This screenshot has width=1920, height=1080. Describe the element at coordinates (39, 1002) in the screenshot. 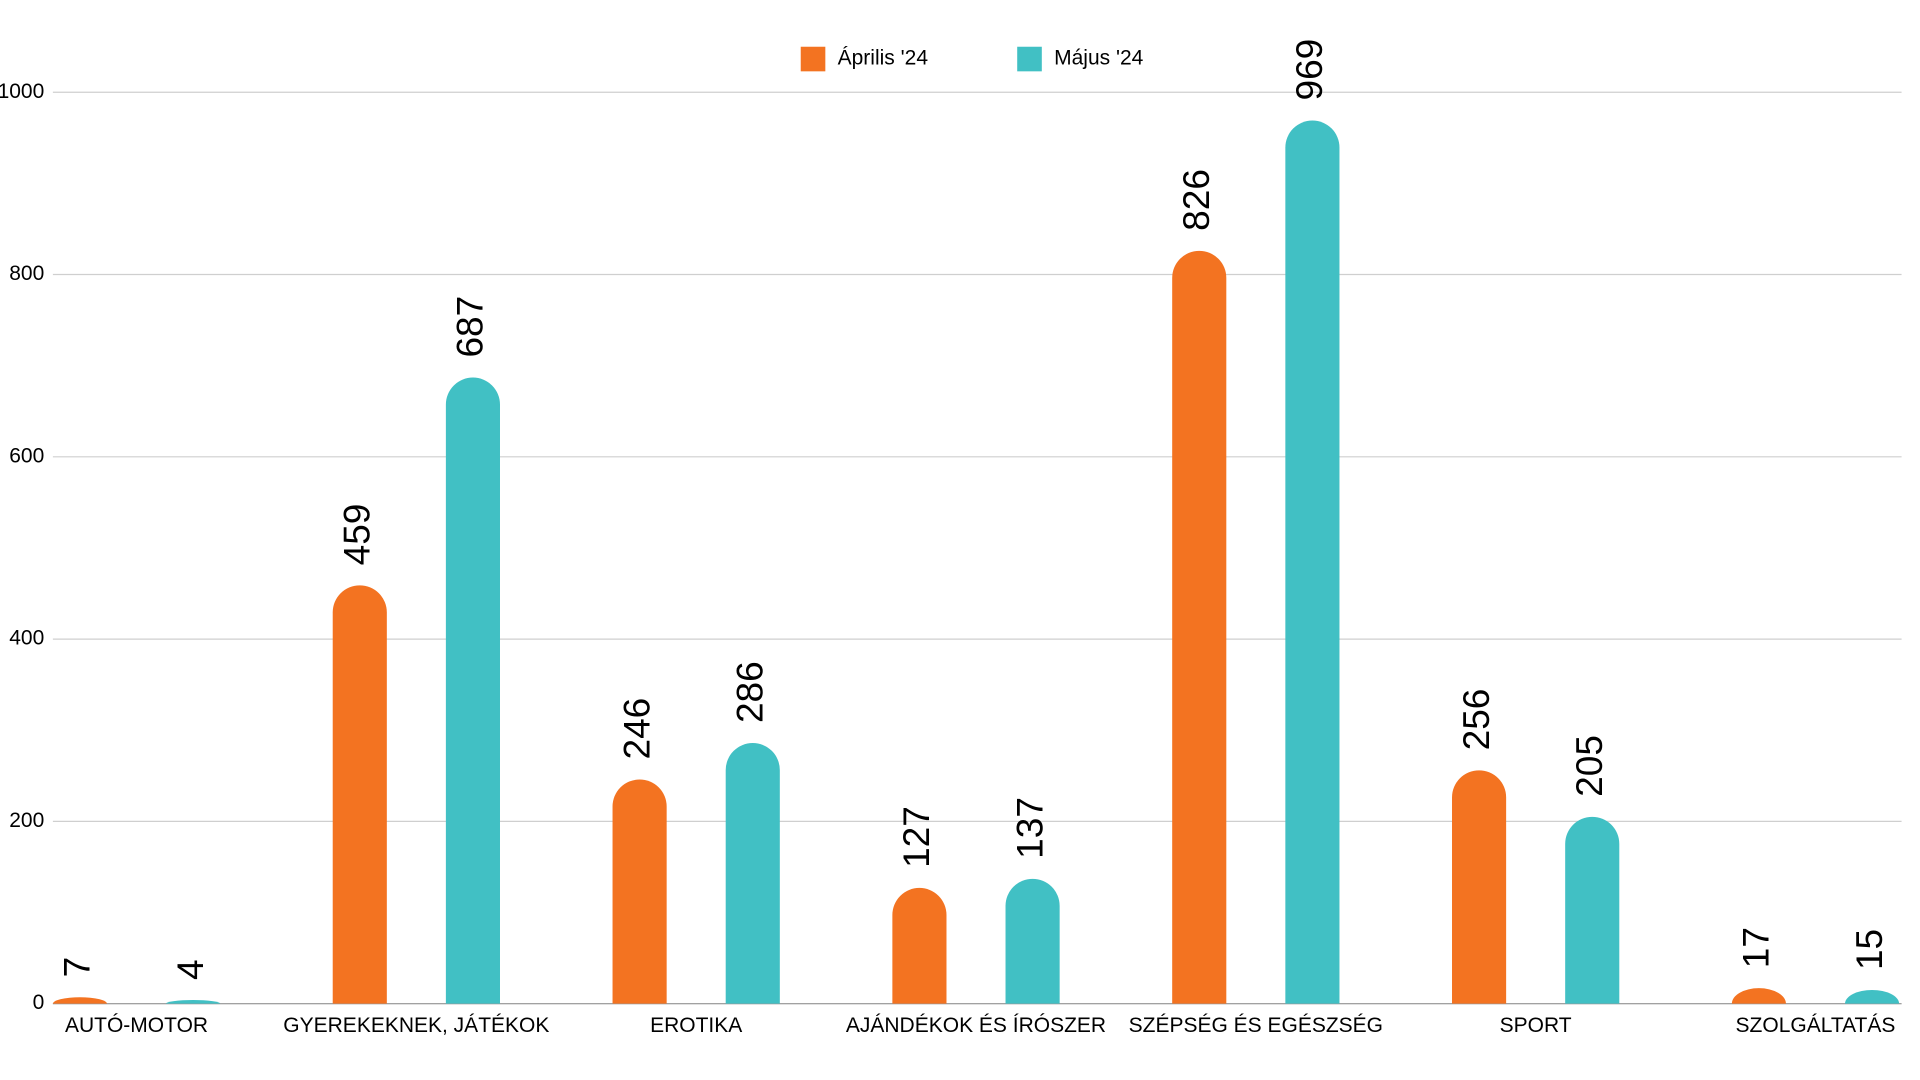

I see `y-tick-label: 0` at that location.